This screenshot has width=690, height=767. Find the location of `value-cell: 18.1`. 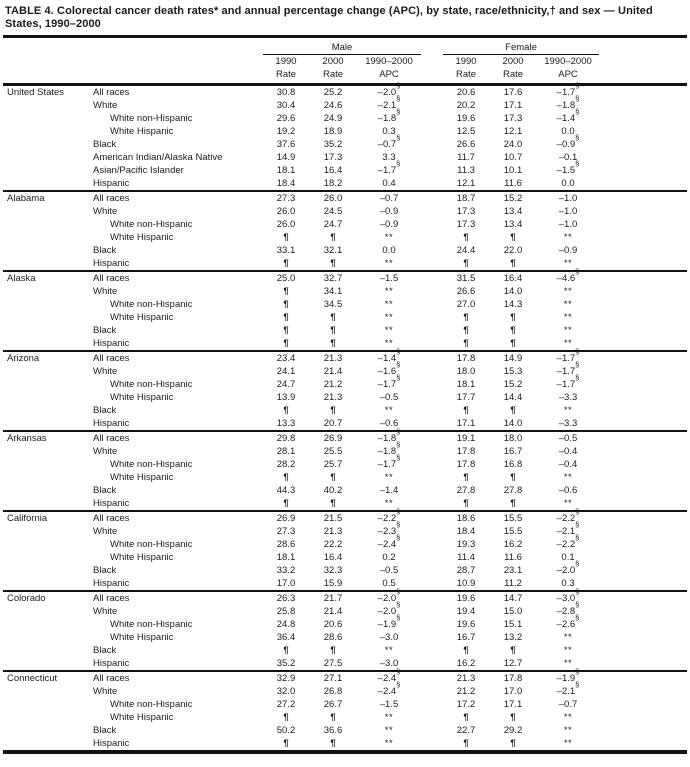

value-cell: 18.1 is located at coordinates (466, 384).